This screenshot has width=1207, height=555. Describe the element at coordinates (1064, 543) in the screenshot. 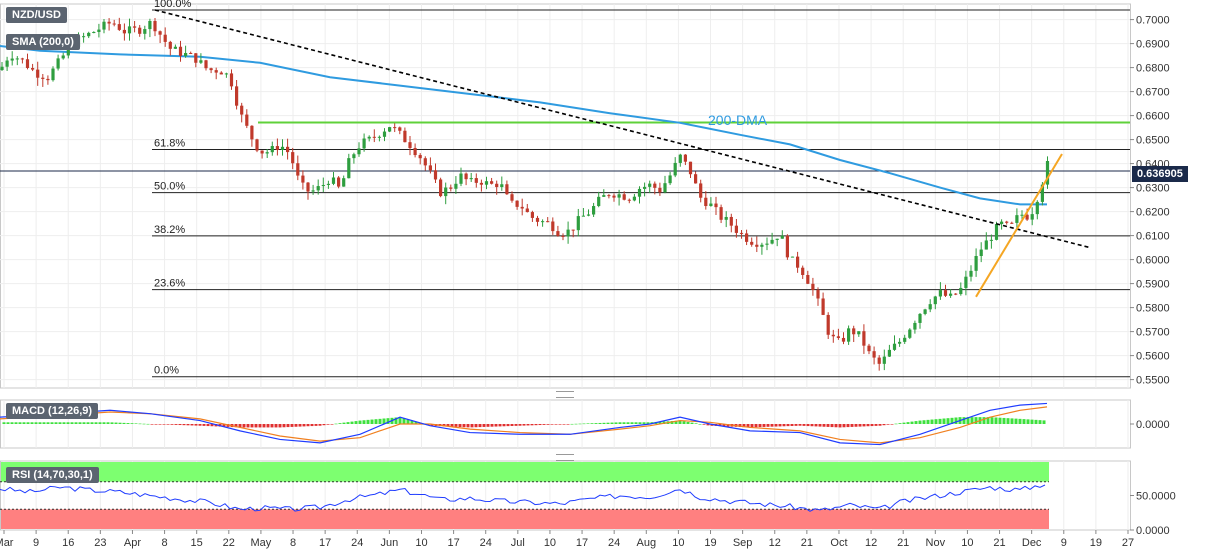

I see `x-tick-label: 9` at that location.